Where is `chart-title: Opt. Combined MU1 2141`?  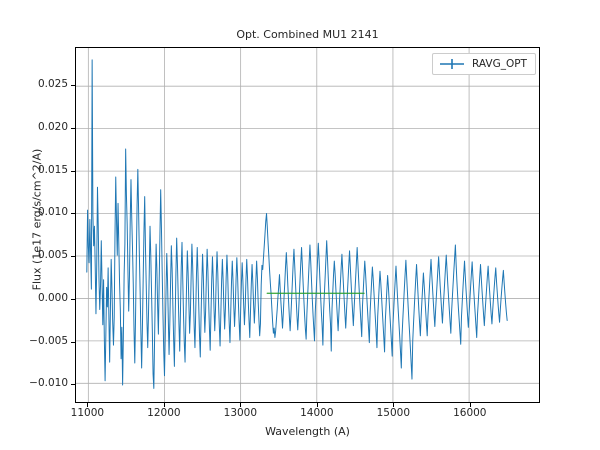
chart-title: Opt. Combined MU1 2141 is located at coordinates (307, 34).